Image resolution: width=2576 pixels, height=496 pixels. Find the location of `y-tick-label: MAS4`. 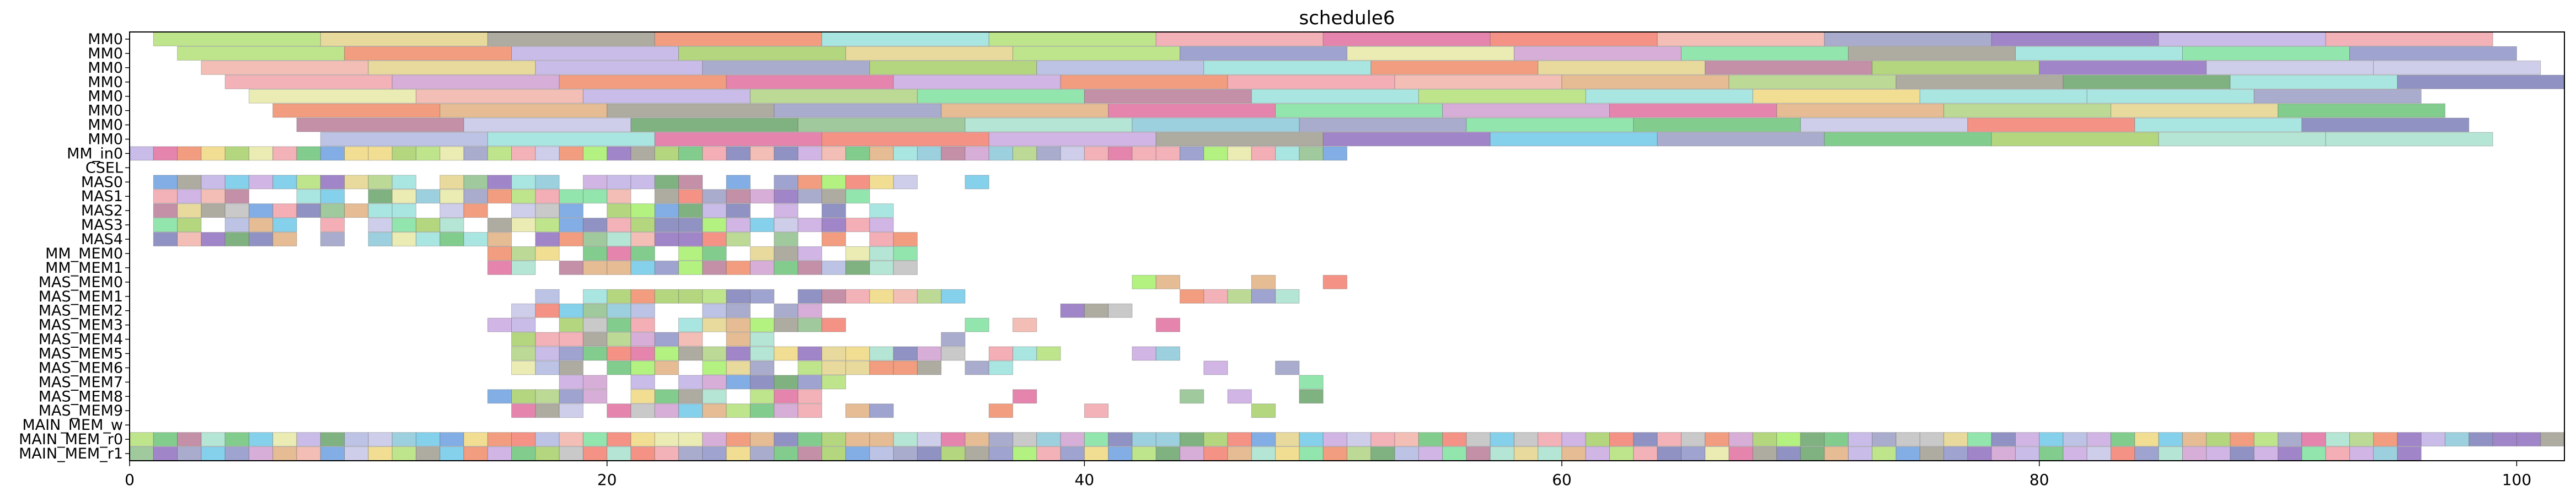

y-tick-label: MAS4 is located at coordinates (102, 239).